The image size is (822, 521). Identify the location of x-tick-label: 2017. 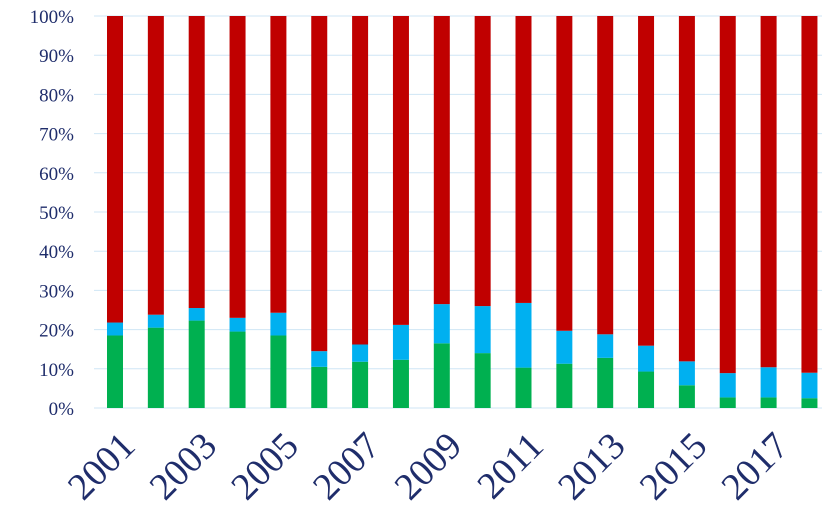
(755, 466).